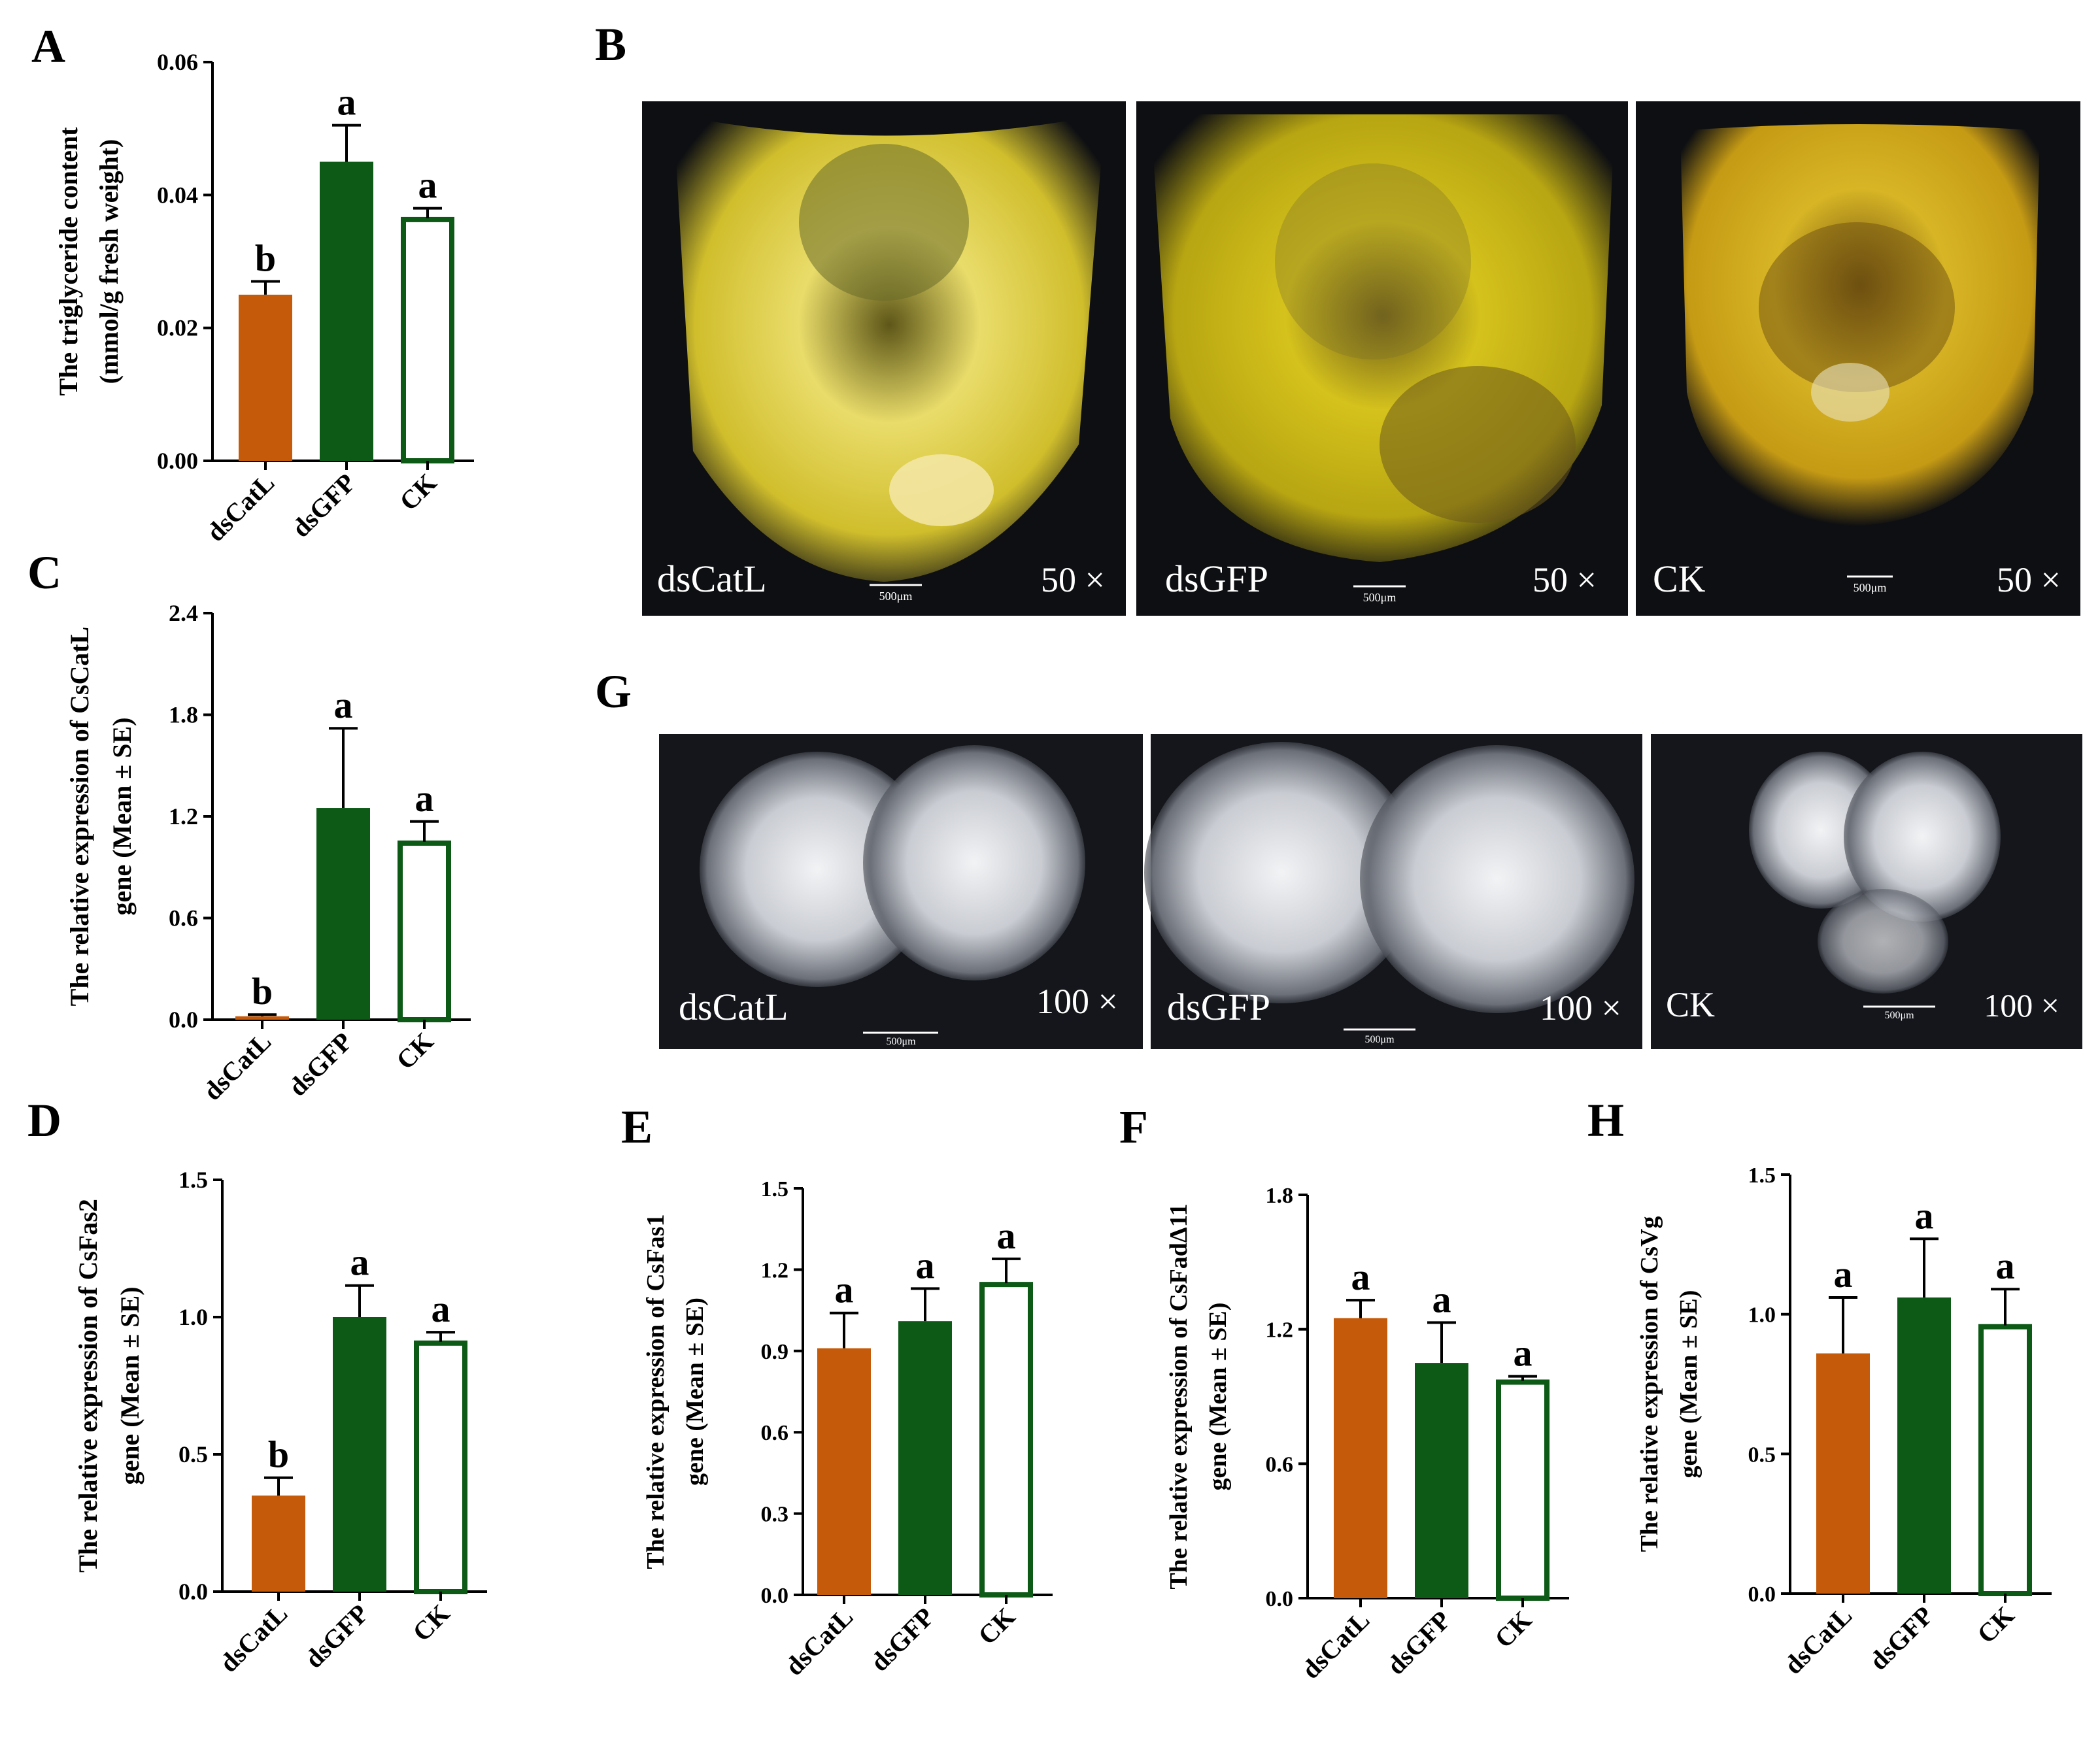 The image size is (2100, 1740). I want to click on photo-g-ck-scalebar: 500μm, so click(1899, 1015).